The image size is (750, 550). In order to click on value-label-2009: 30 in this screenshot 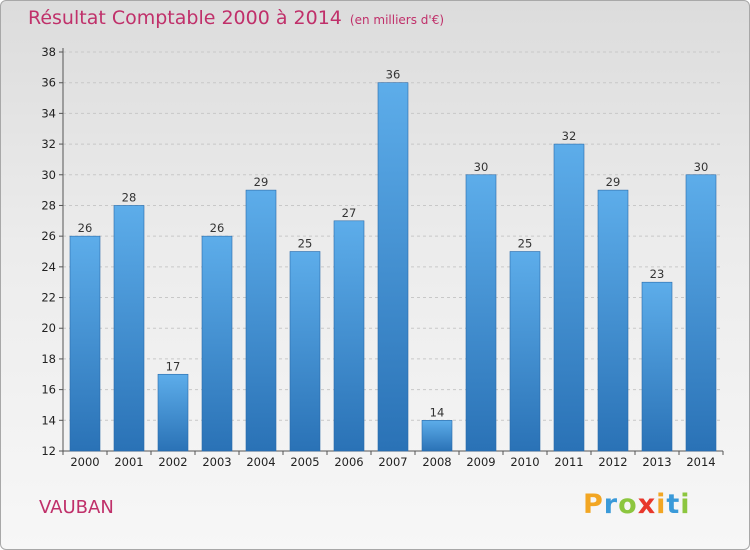, I will do `click(481, 167)`.